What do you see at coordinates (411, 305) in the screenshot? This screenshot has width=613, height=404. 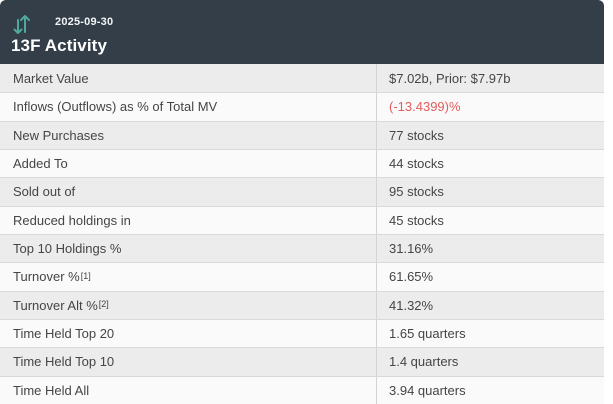 I see `row-value: 41.32%` at bounding box center [411, 305].